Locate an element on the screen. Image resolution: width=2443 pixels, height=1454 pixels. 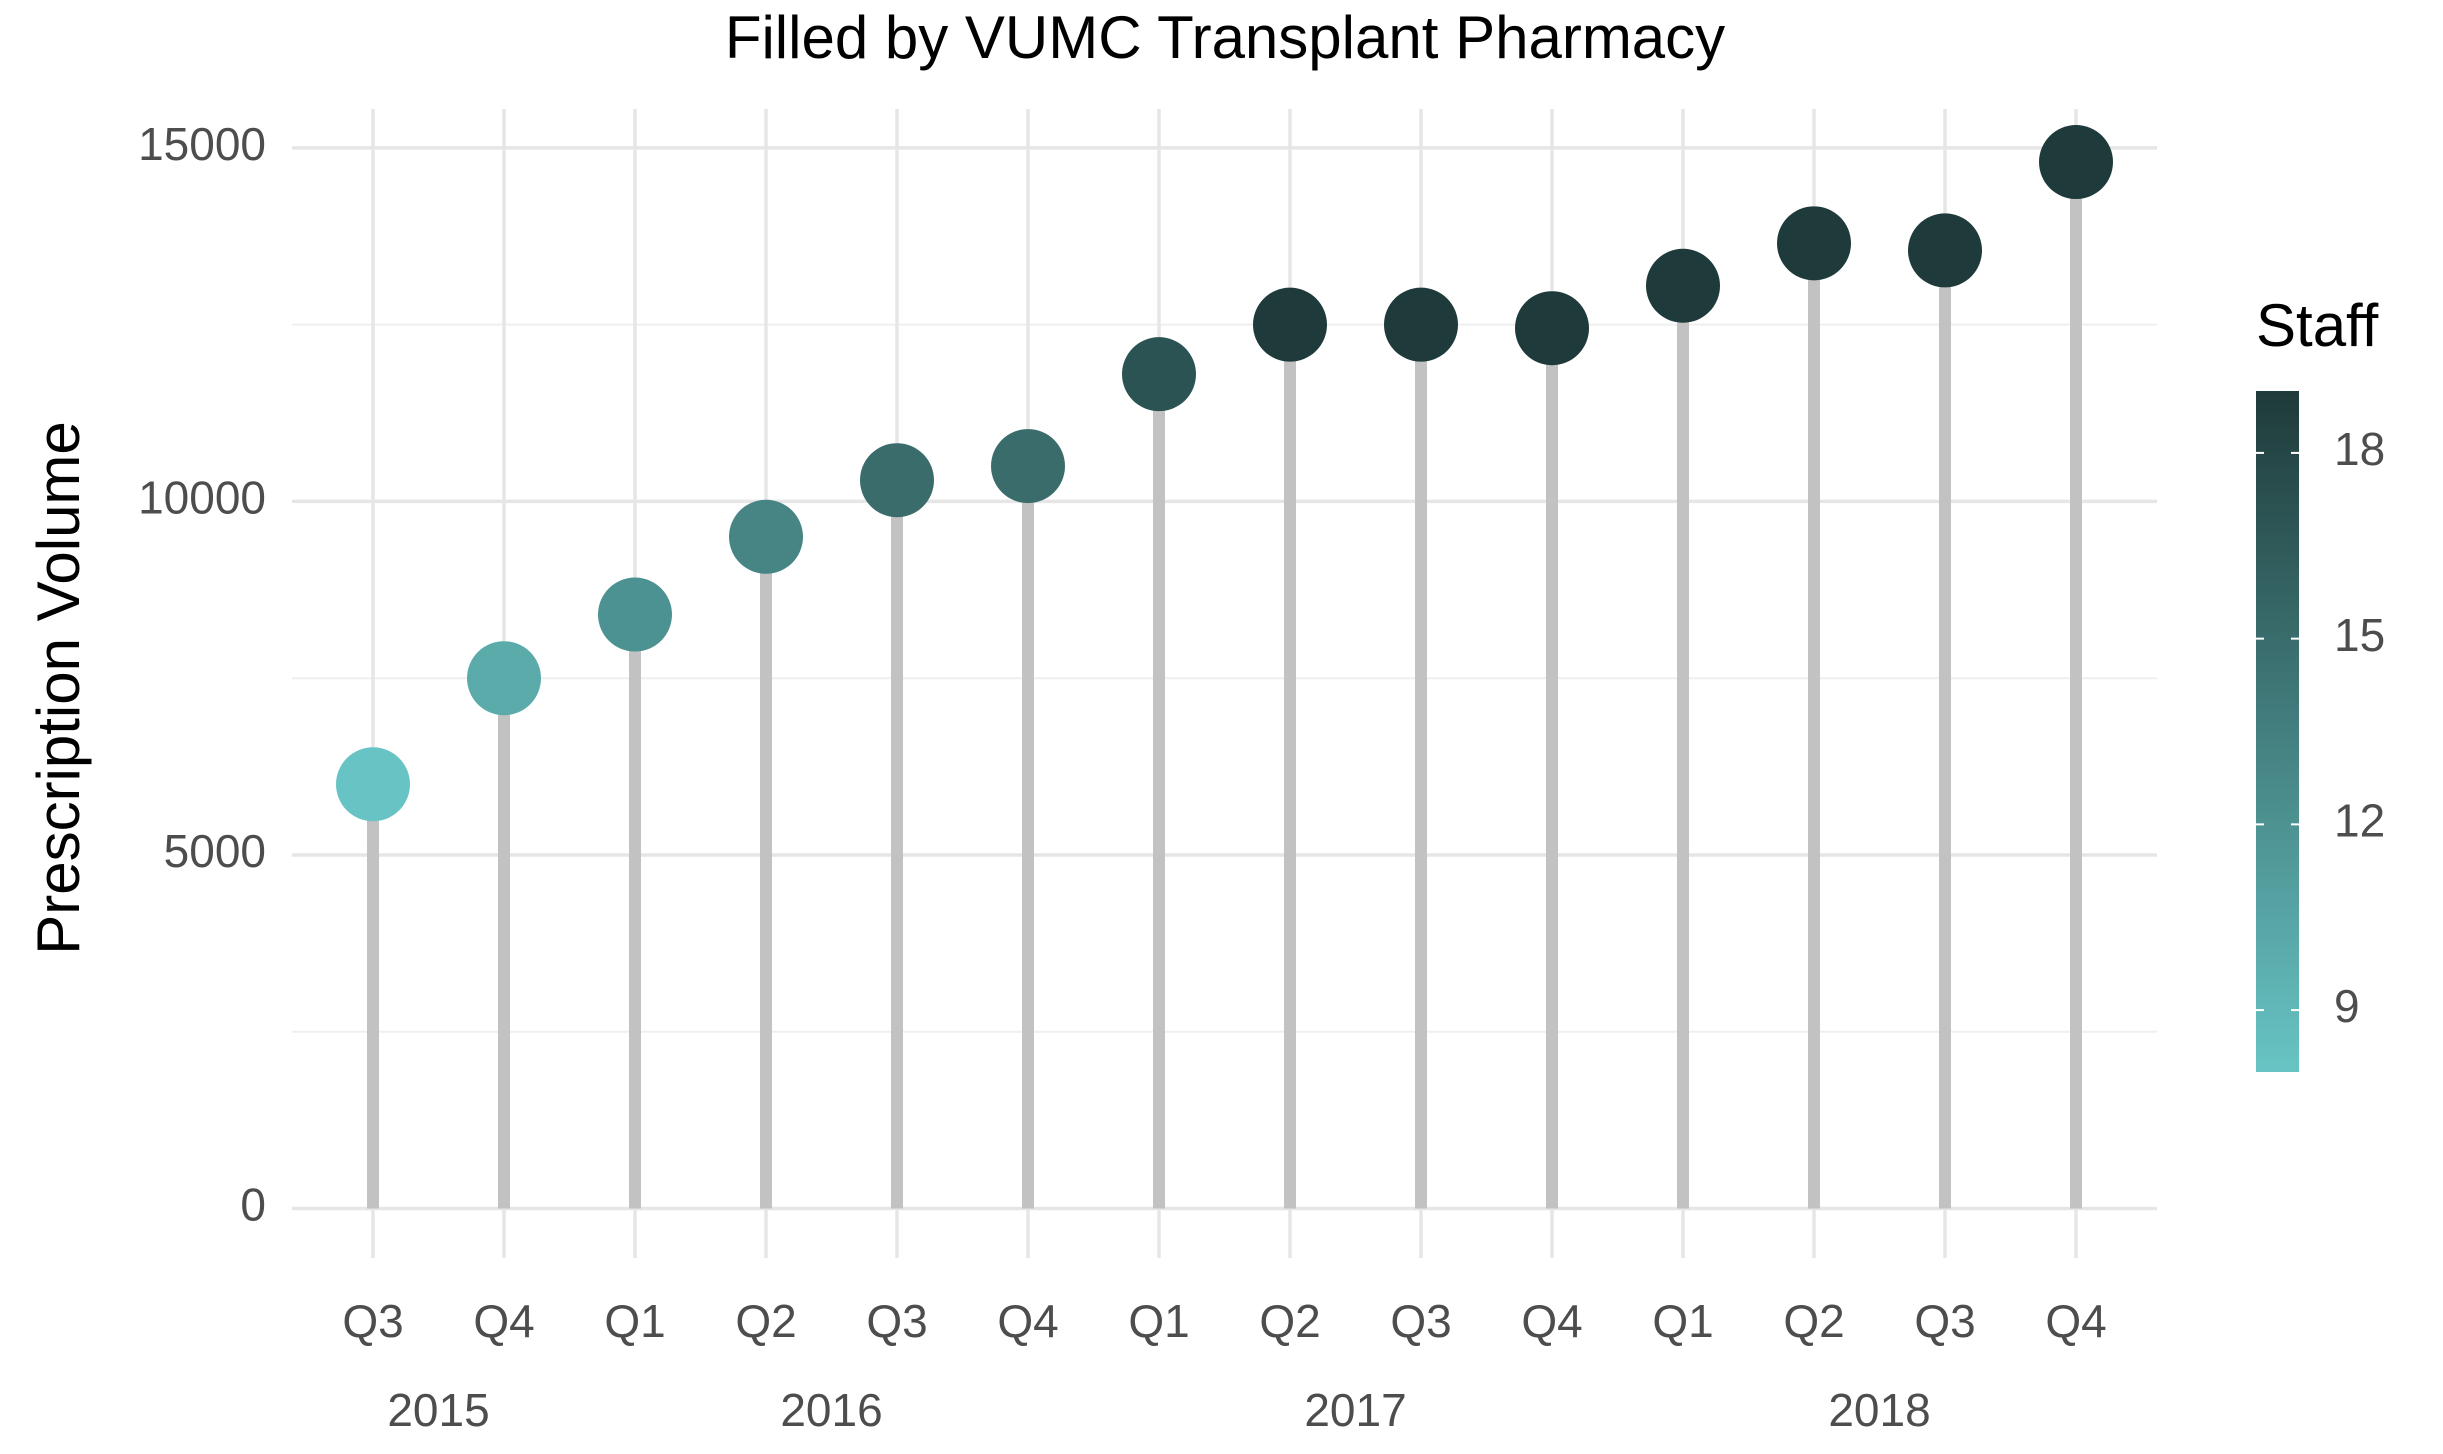
colorbar-tick-label: 9 is located at coordinates (2347, 1006).